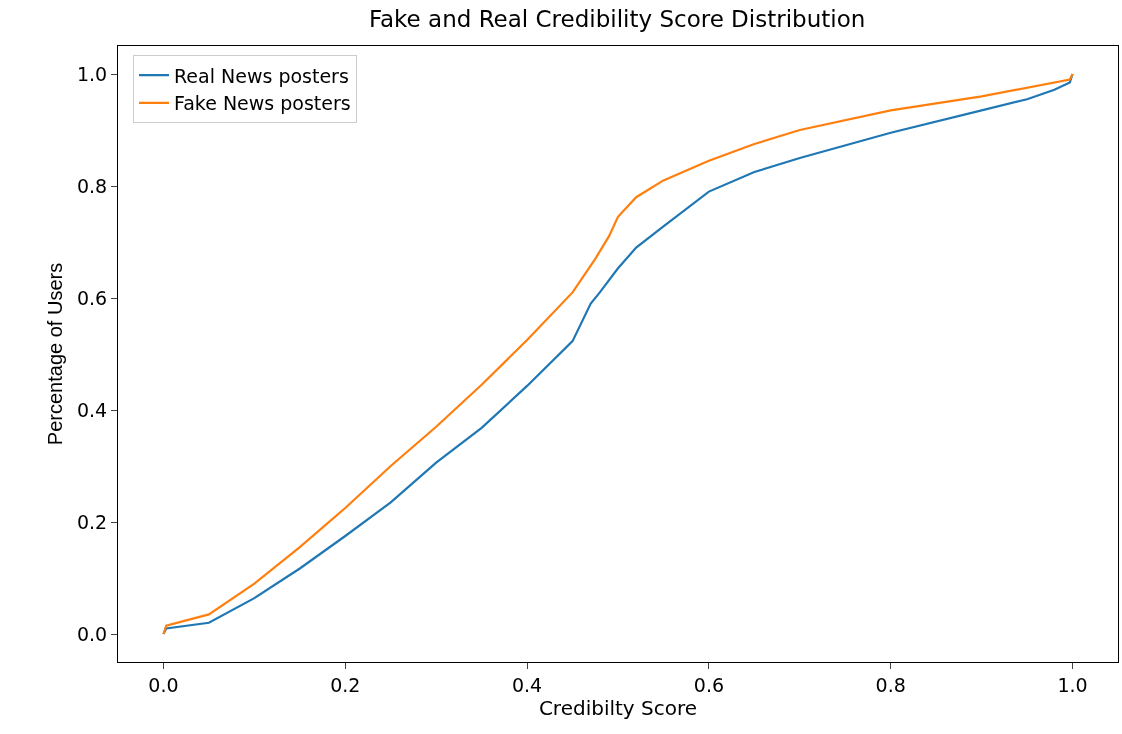 The height and width of the screenshot is (734, 1122). What do you see at coordinates (92, 633) in the screenshot?
I see `y-tick-label: 0.0` at bounding box center [92, 633].